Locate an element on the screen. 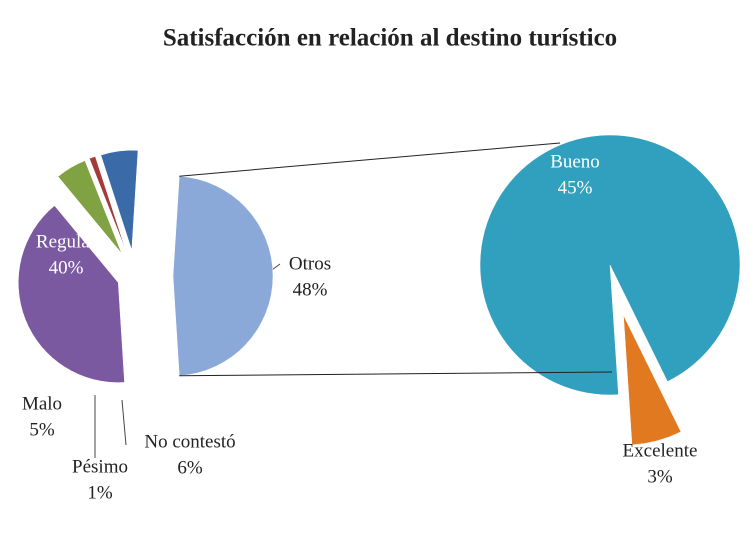  slice-value-label: 6% is located at coordinates (190, 467).